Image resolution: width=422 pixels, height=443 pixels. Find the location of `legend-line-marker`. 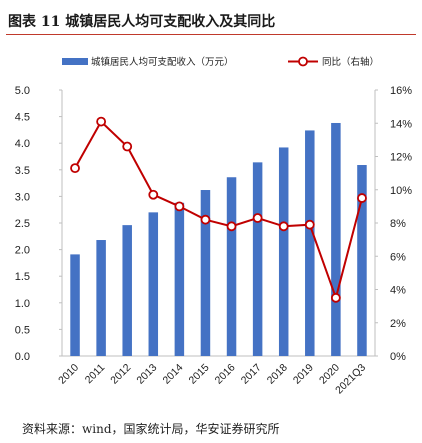

legend-line-marker is located at coordinates (303, 61).